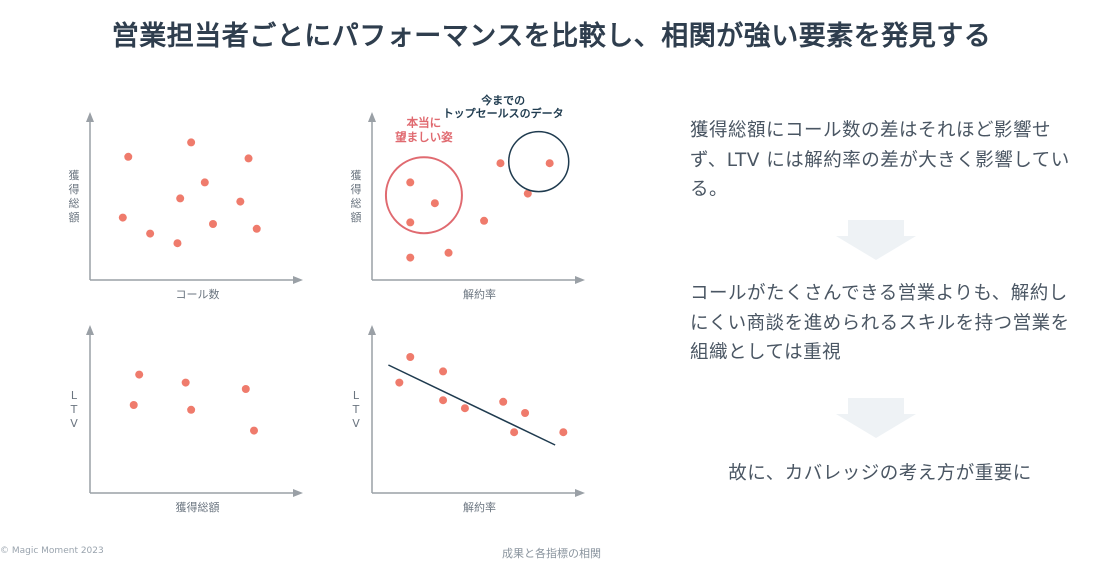 This screenshot has height=568, width=1103. I want to click on x-axis-label-2: 解約率, so click(479, 294).